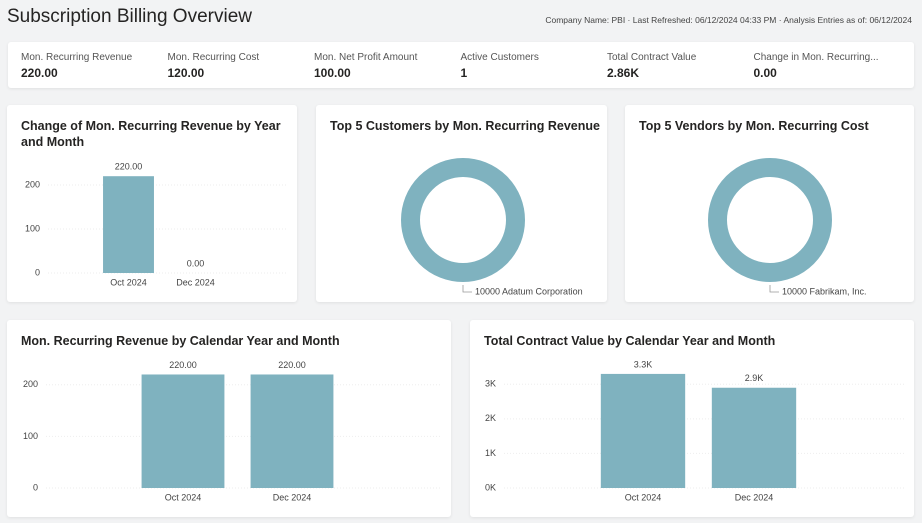  I want to click on value-label: 3.3K, so click(643, 364).